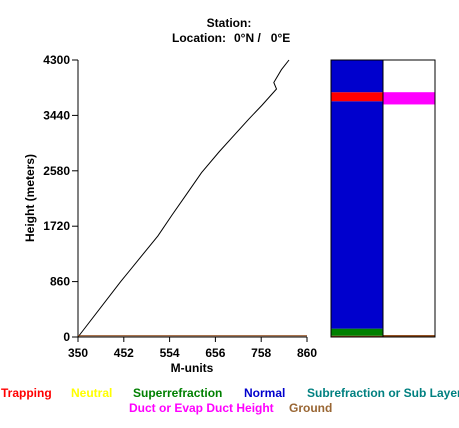  Describe the element at coordinates (91, 393) in the screenshot. I see `legend-neutral: Neutral` at that location.